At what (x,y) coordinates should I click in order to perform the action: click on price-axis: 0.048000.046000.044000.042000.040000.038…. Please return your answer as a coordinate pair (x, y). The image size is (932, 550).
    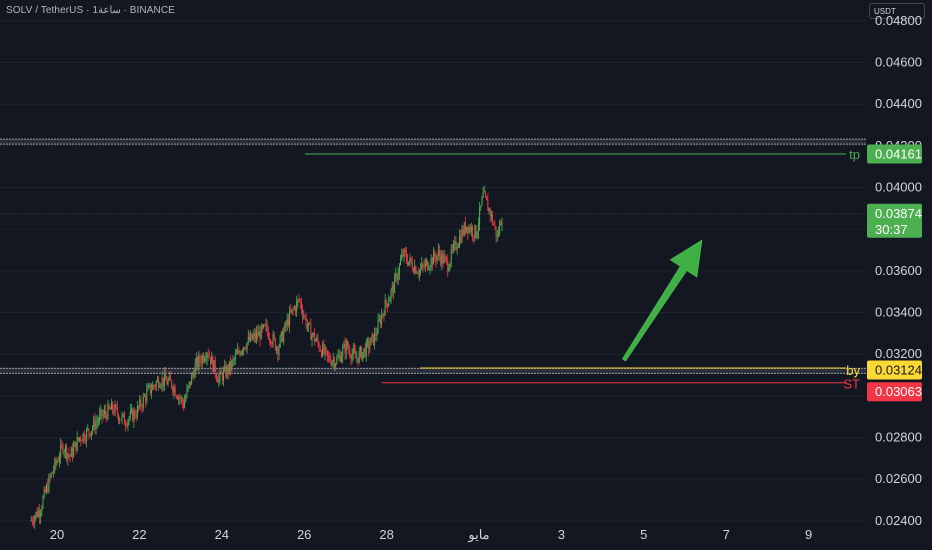
    Looking at the image, I should click on (898, 270).